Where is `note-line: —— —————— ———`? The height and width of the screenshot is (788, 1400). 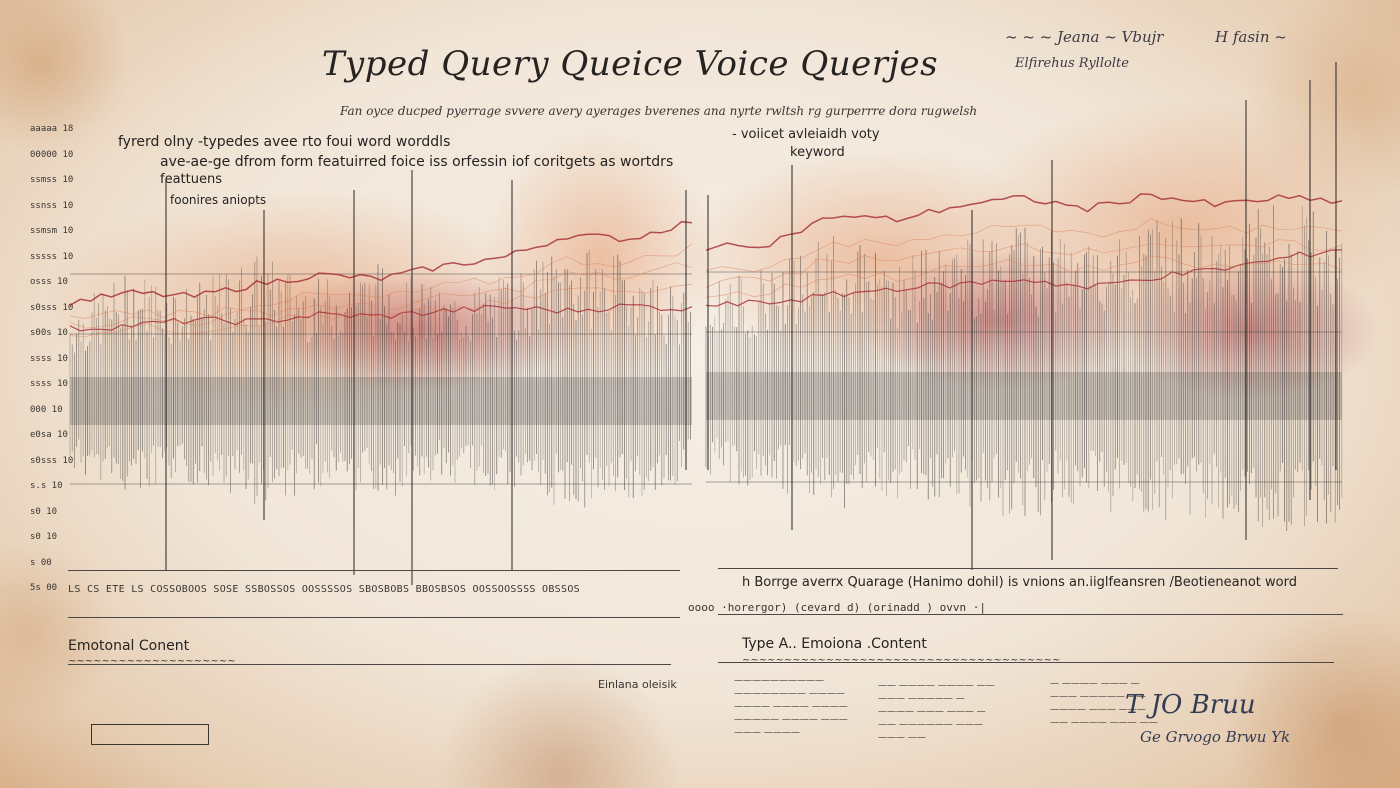
note-line: —— —————— ——— is located at coordinates (930, 725).